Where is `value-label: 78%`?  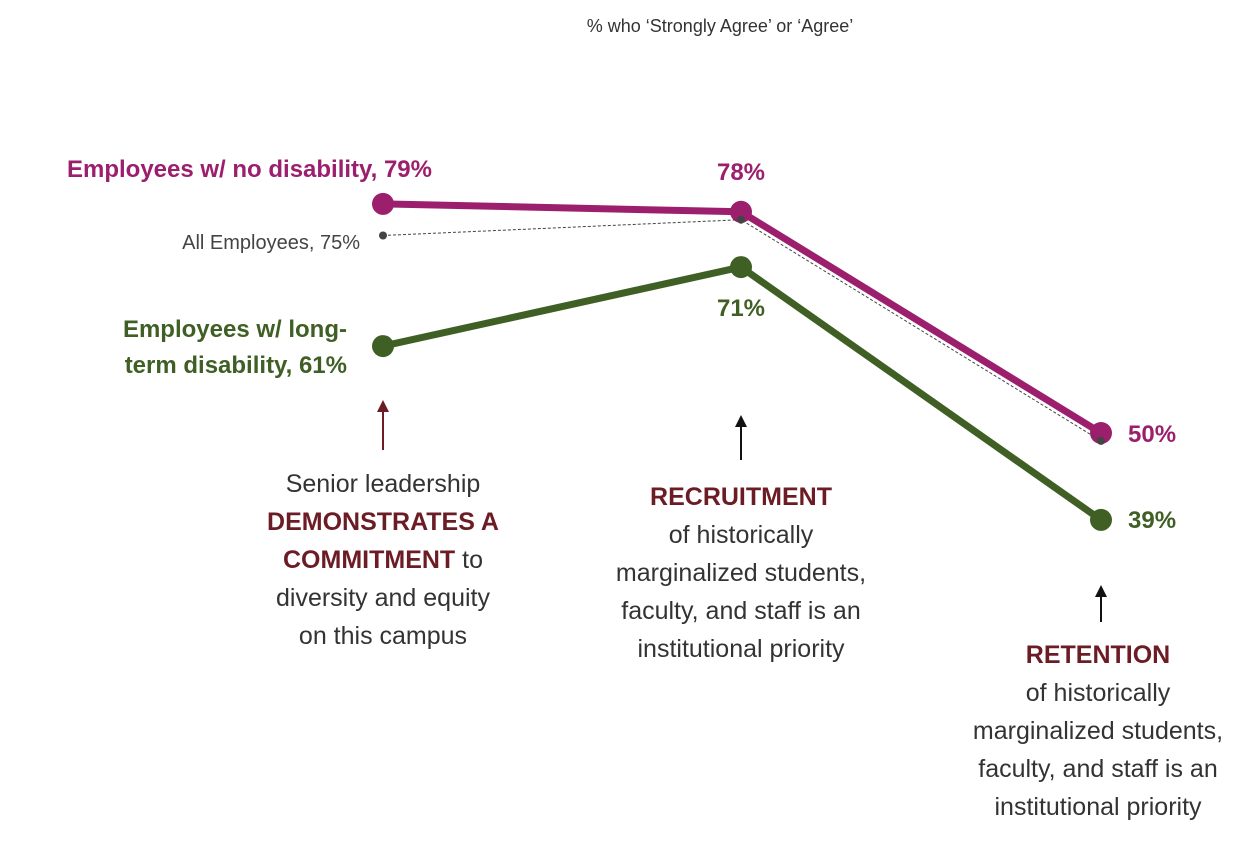 value-label: 78% is located at coordinates (741, 172).